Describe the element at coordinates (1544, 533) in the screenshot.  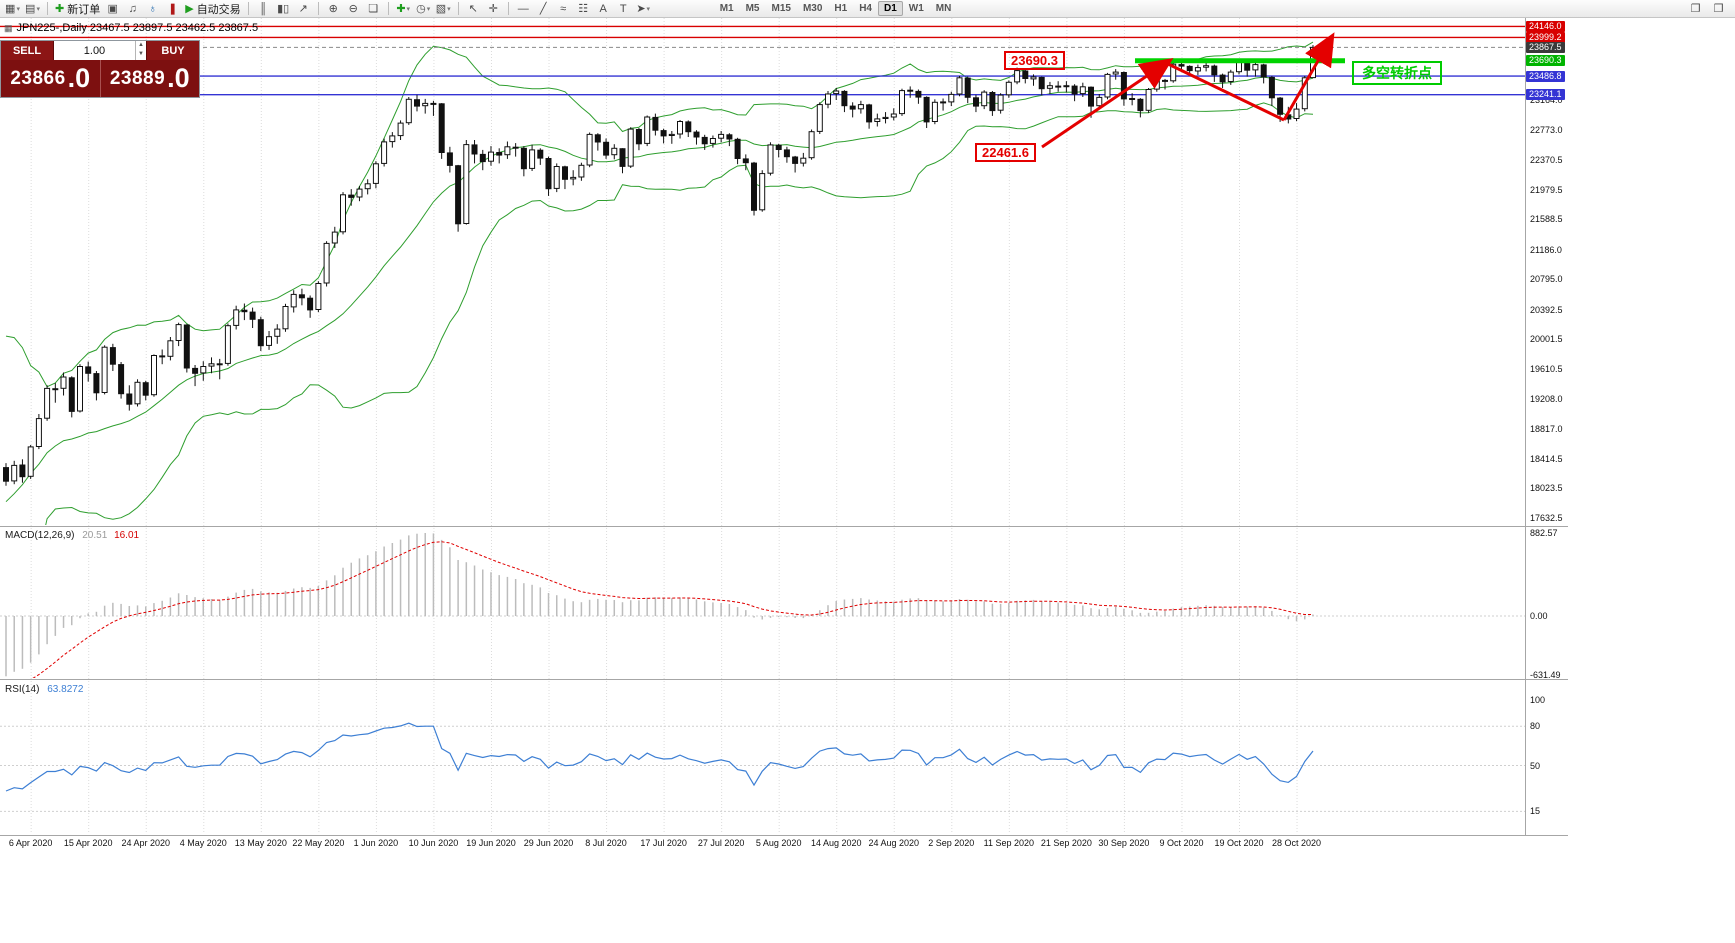
I see `macd-axis-tick: 882.57` at that location.